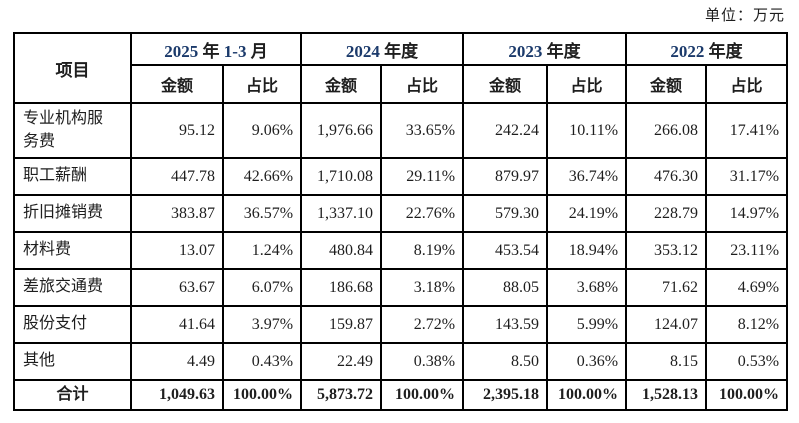  Describe the element at coordinates (505, 287) in the screenshot. I see `amount-cell: 88.05` at that location.